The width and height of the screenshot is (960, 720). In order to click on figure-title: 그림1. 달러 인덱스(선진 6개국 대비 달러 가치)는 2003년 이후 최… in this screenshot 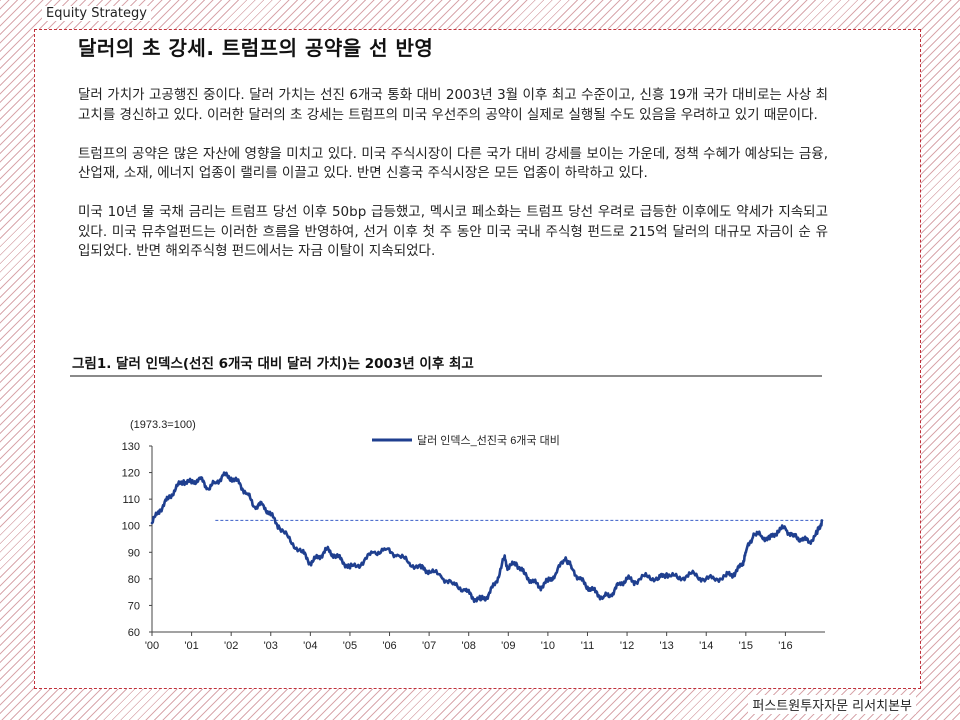, I will do `click(273, 364)`.